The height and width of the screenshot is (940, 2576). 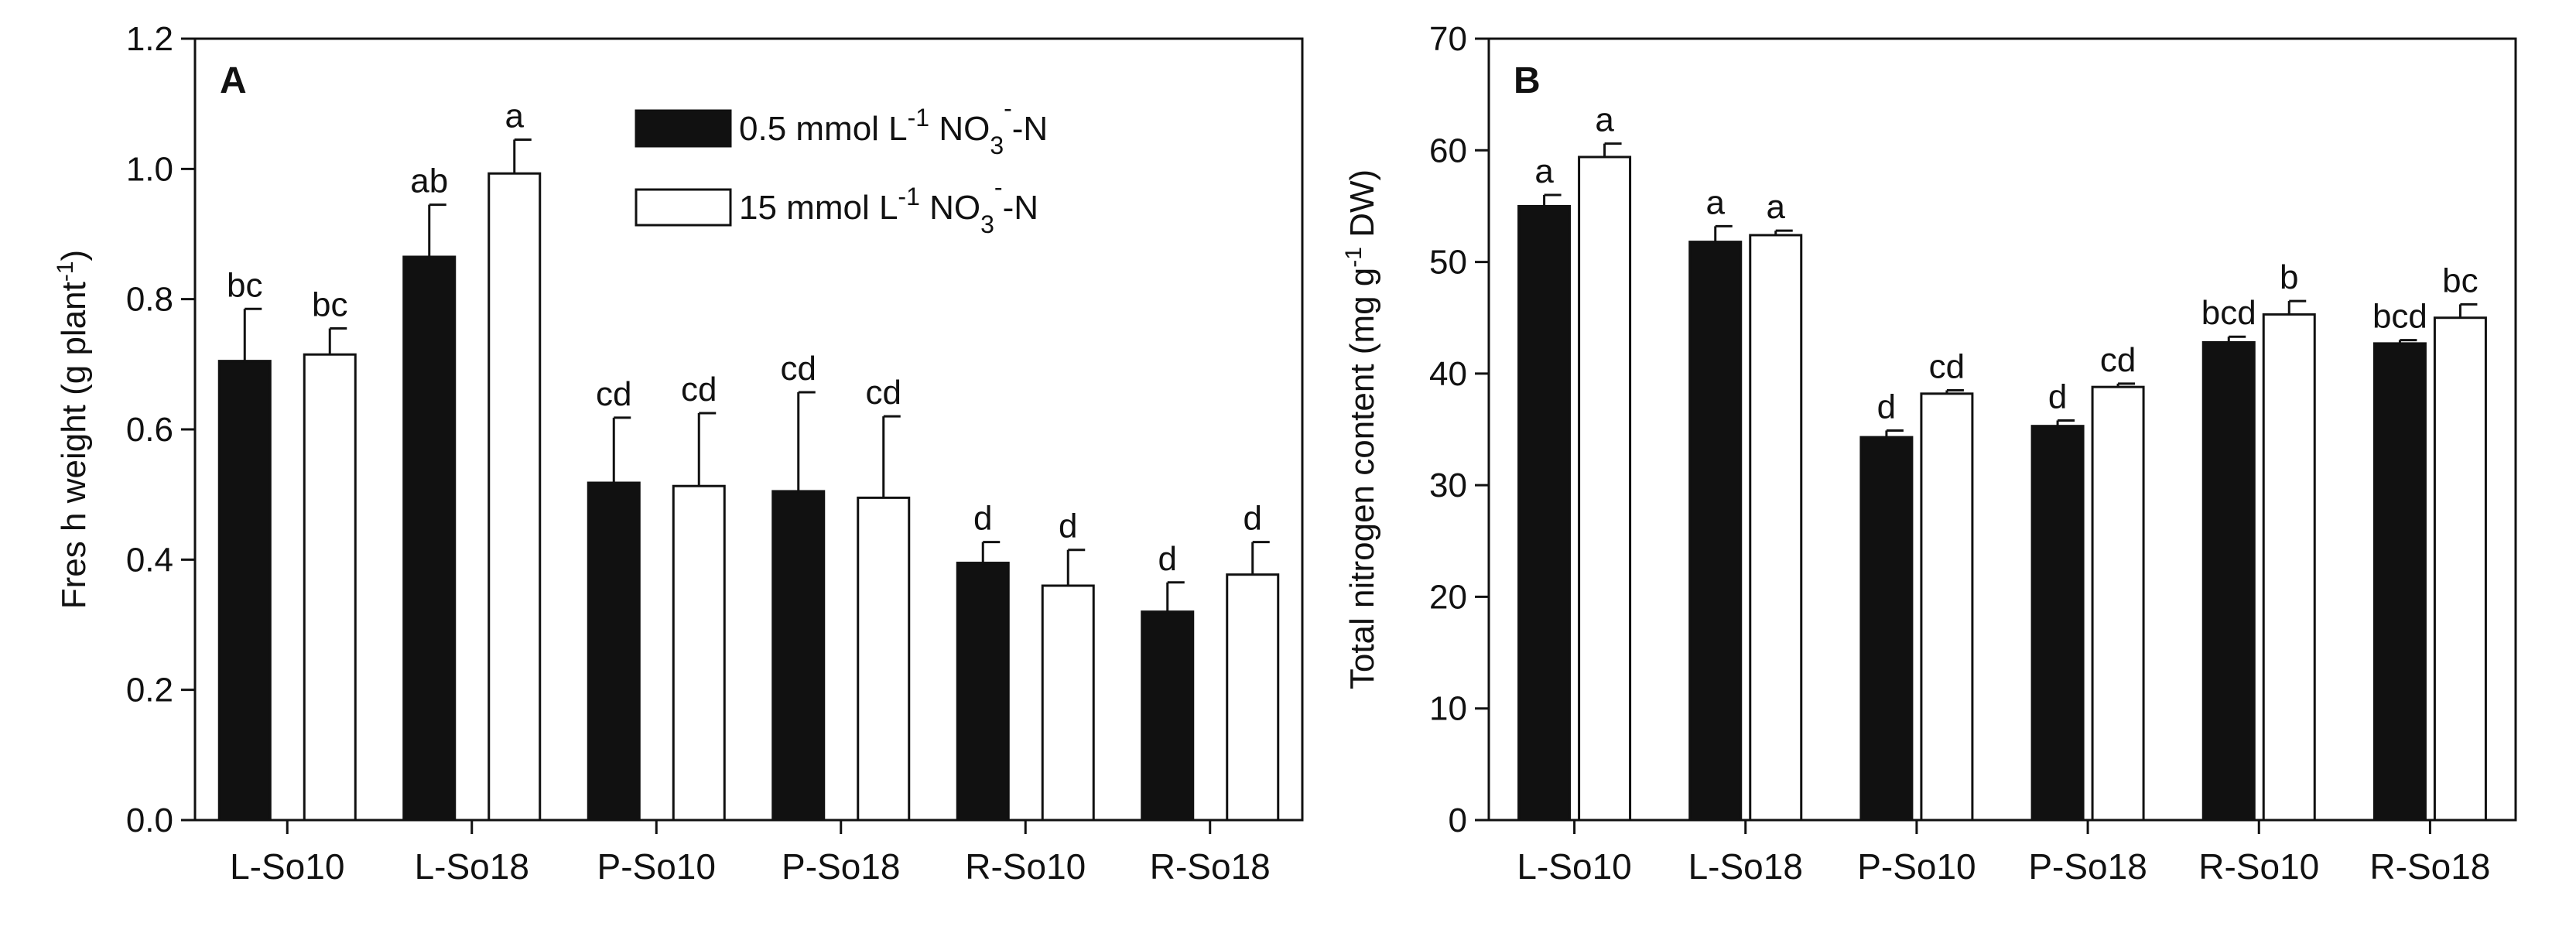 What do you see at coordinates (684, 129) in the screenshot?
I see `legend-swatch-low` at bounding box center [684, 129].